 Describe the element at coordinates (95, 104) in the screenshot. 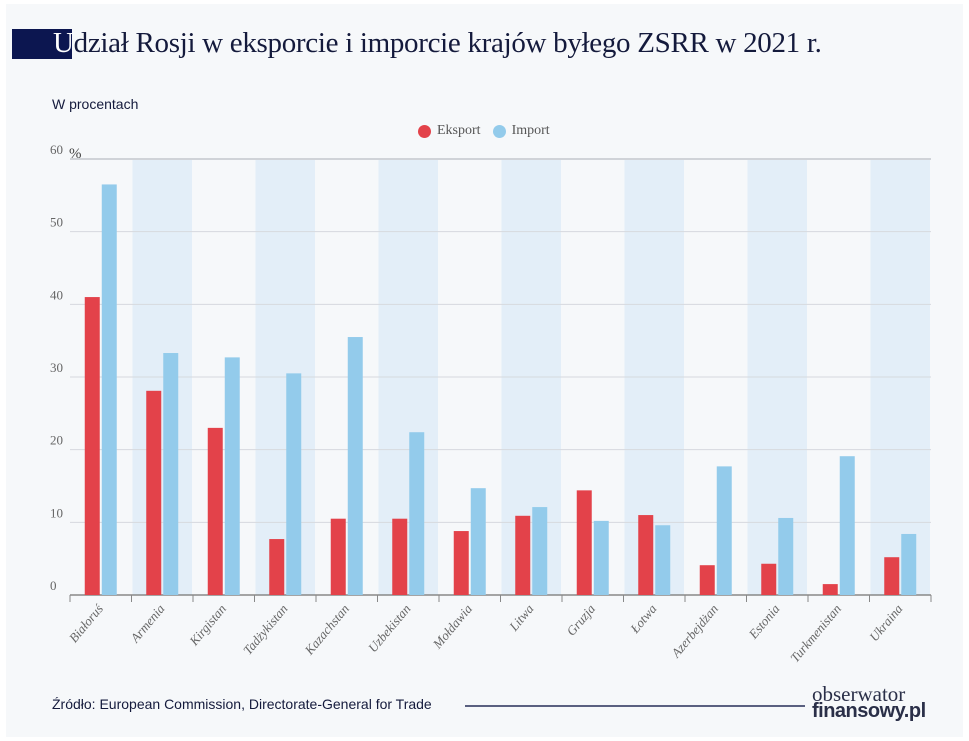

I see `chart-subtitle: W procentach` at that location.